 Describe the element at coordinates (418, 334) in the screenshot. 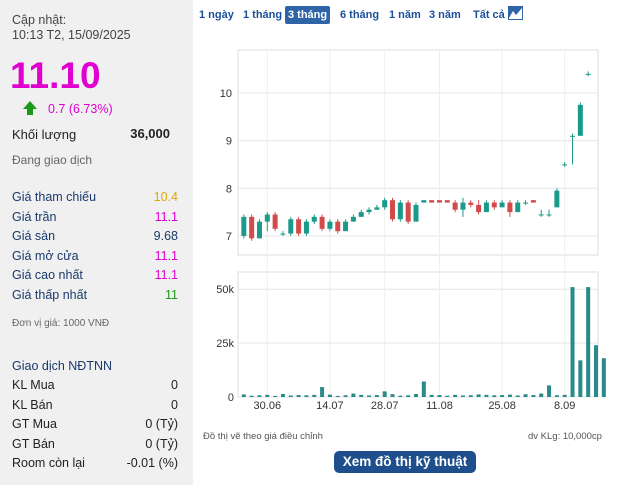

I see `volume-panel-frame` at that location.